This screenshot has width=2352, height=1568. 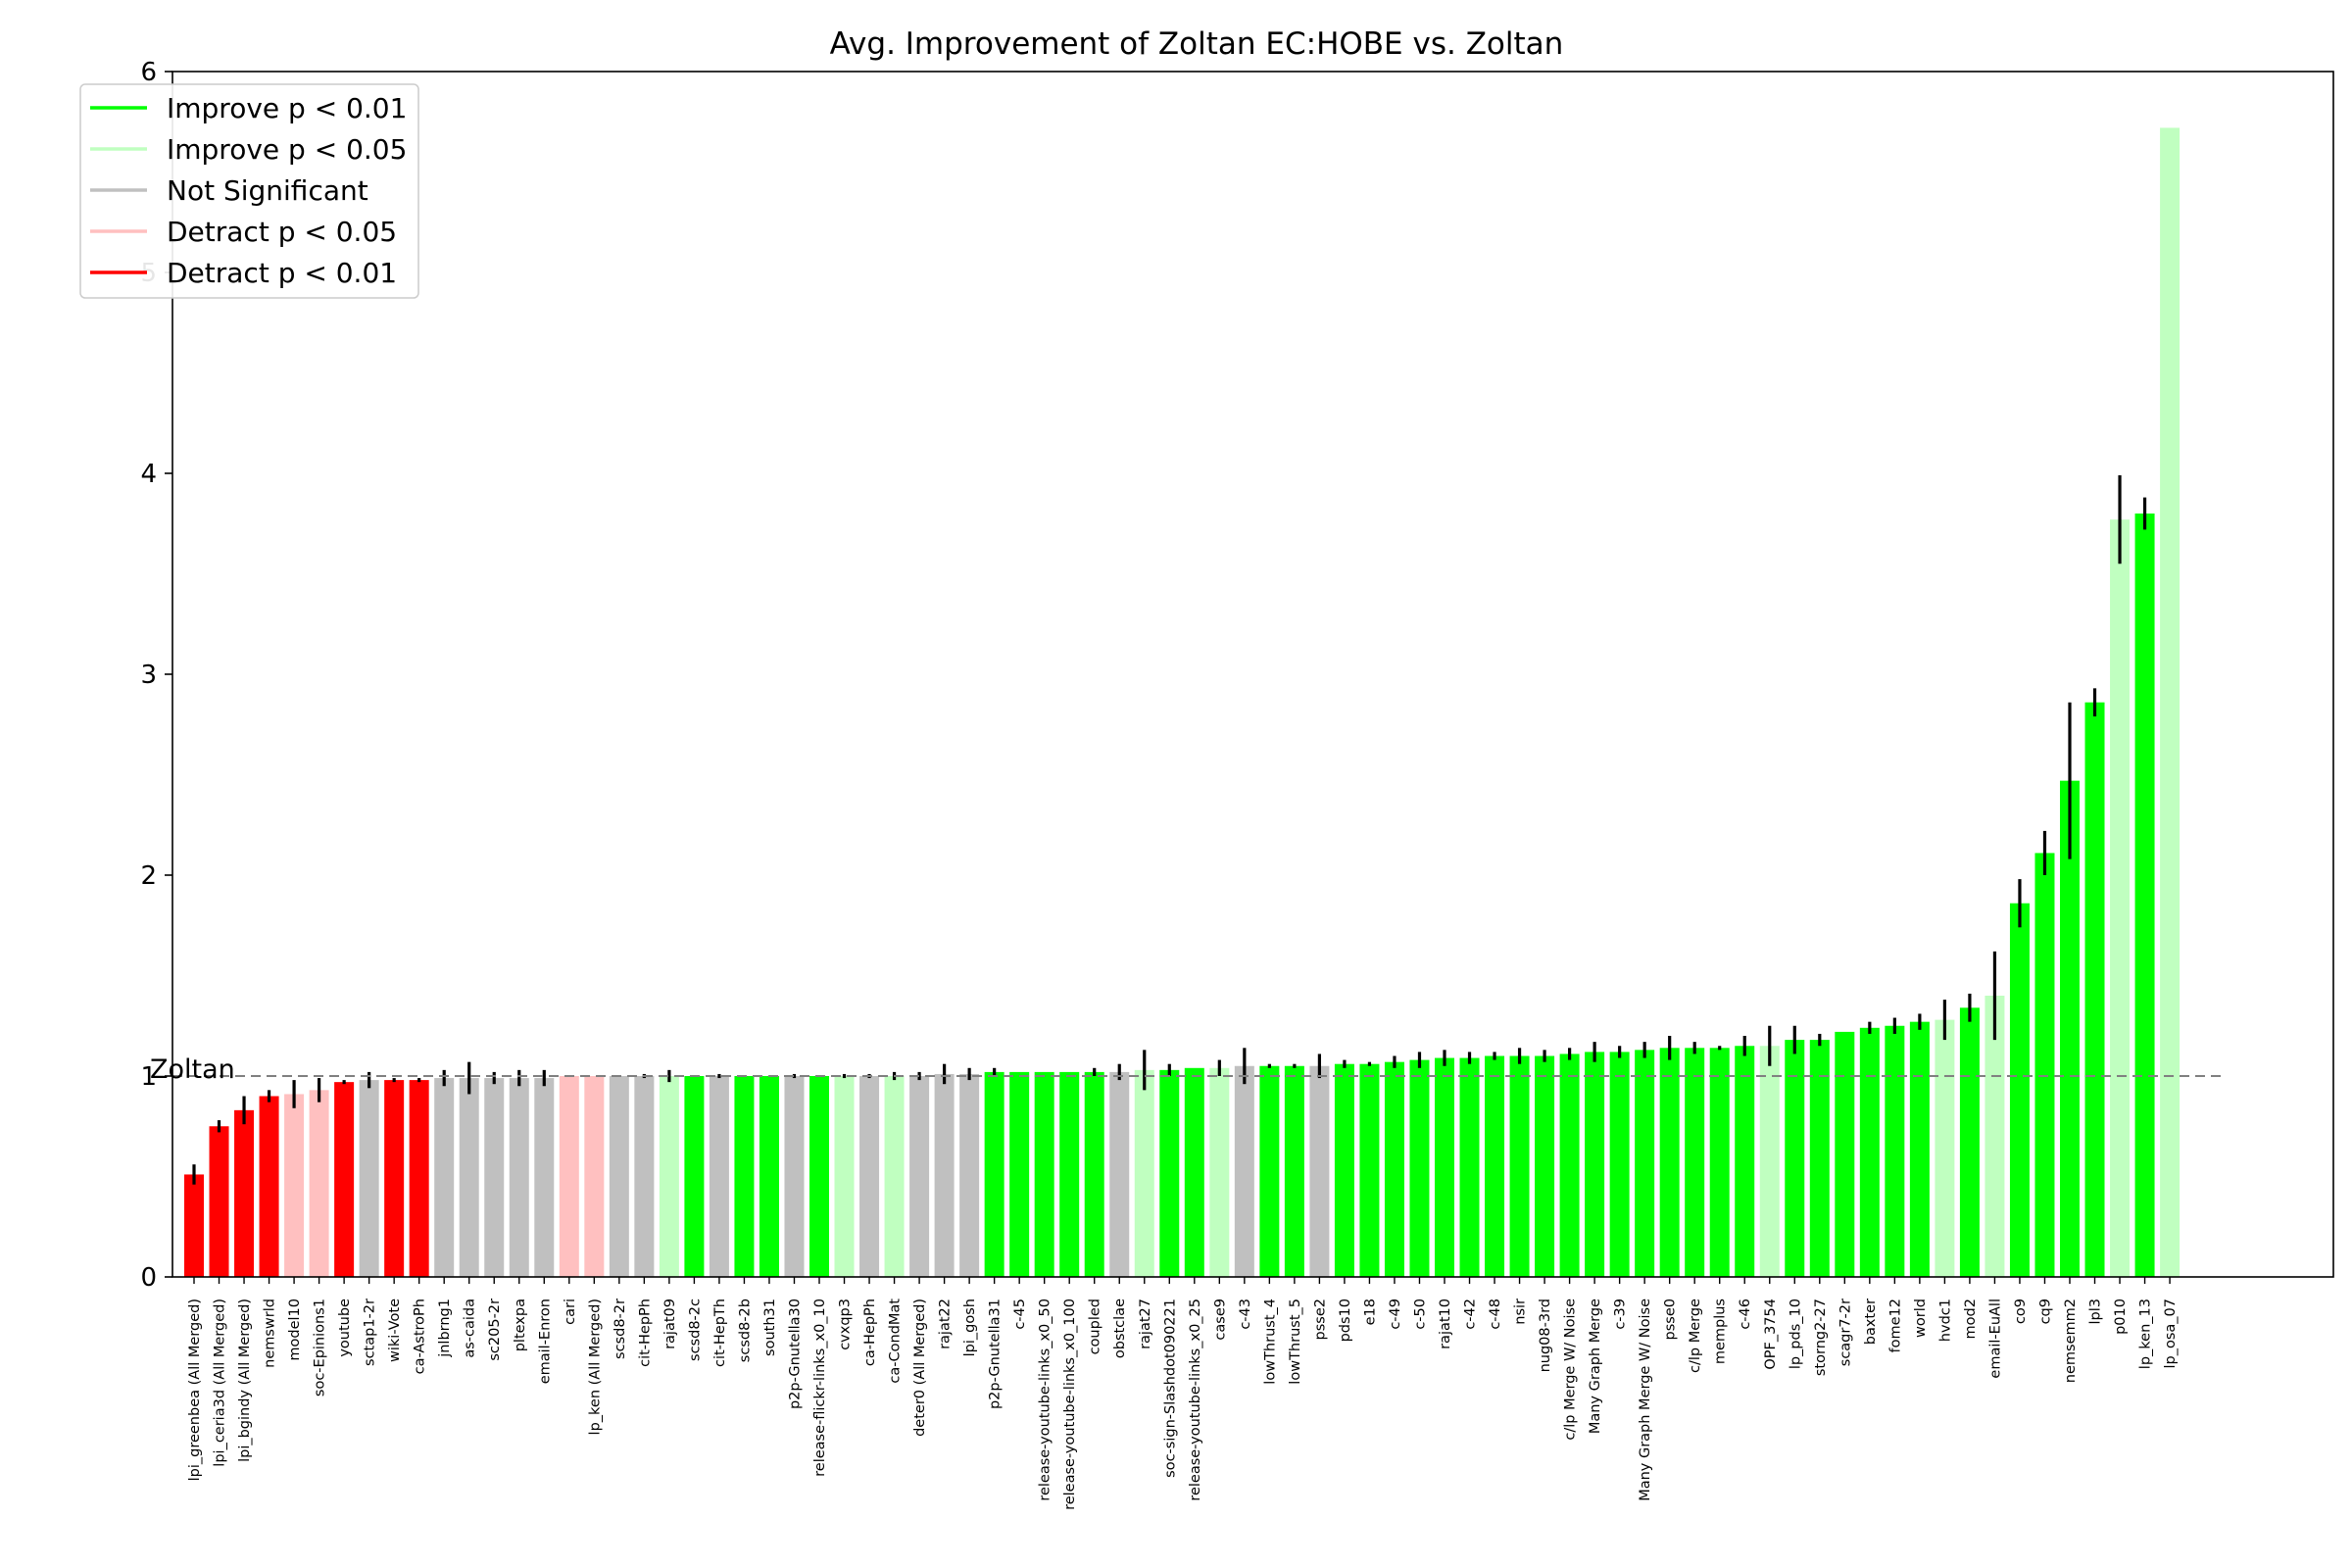 I want to click on x-tick-label: sc205-2r, so click(x=495, y=1329).